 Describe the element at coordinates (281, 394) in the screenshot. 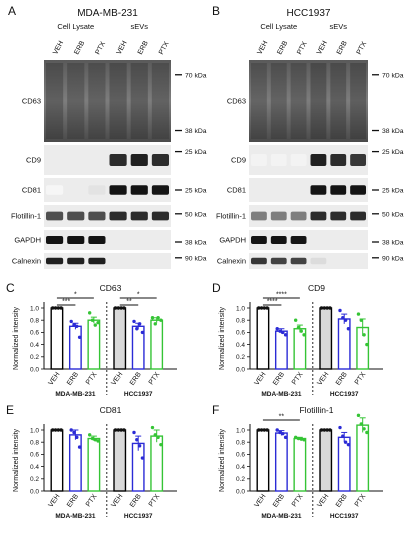

I see `group-axis-label: MDA-MB-231` at that location.